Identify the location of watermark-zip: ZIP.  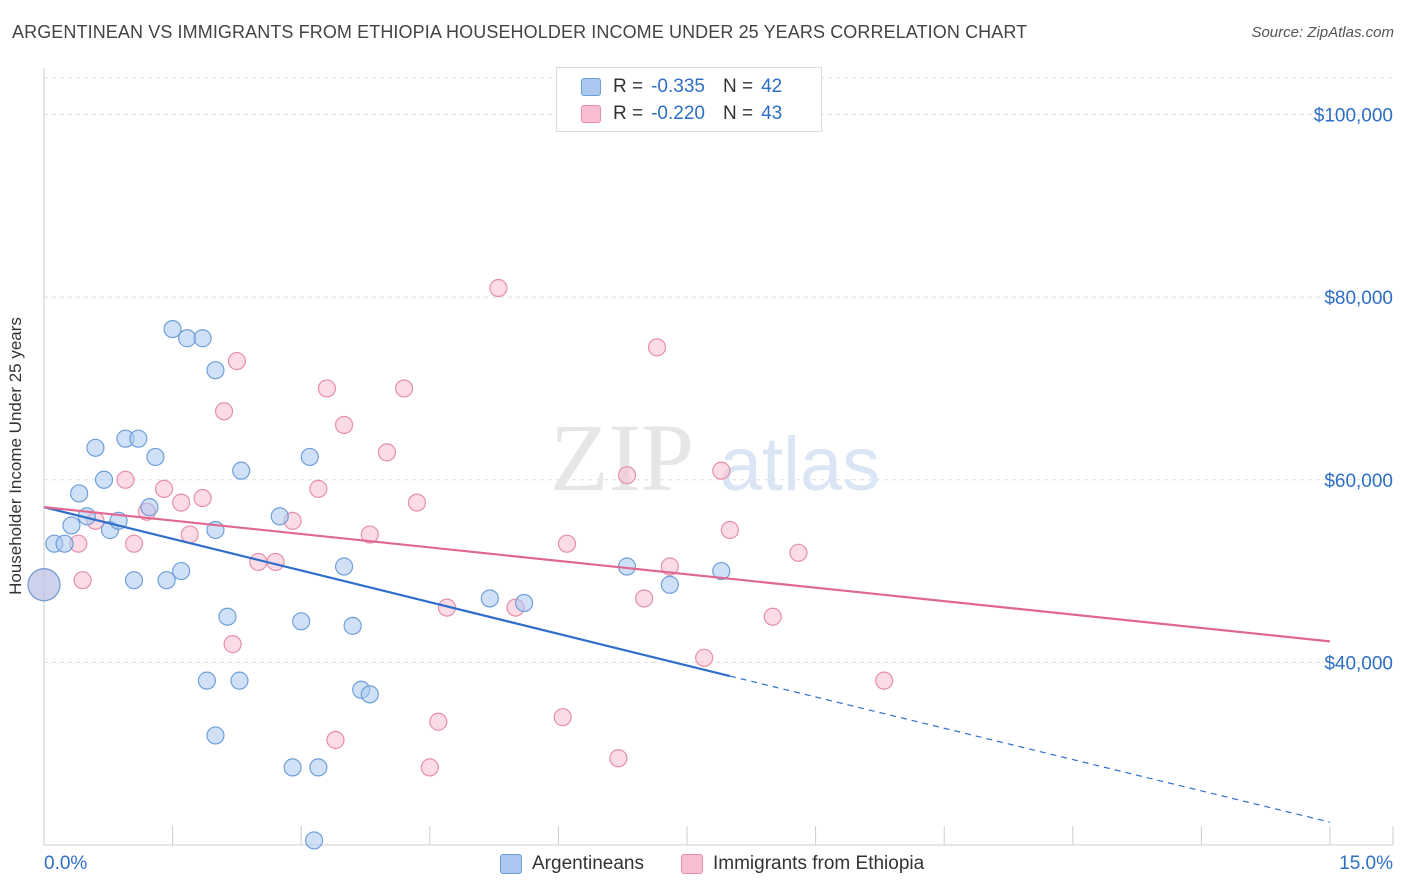
(622, 457).